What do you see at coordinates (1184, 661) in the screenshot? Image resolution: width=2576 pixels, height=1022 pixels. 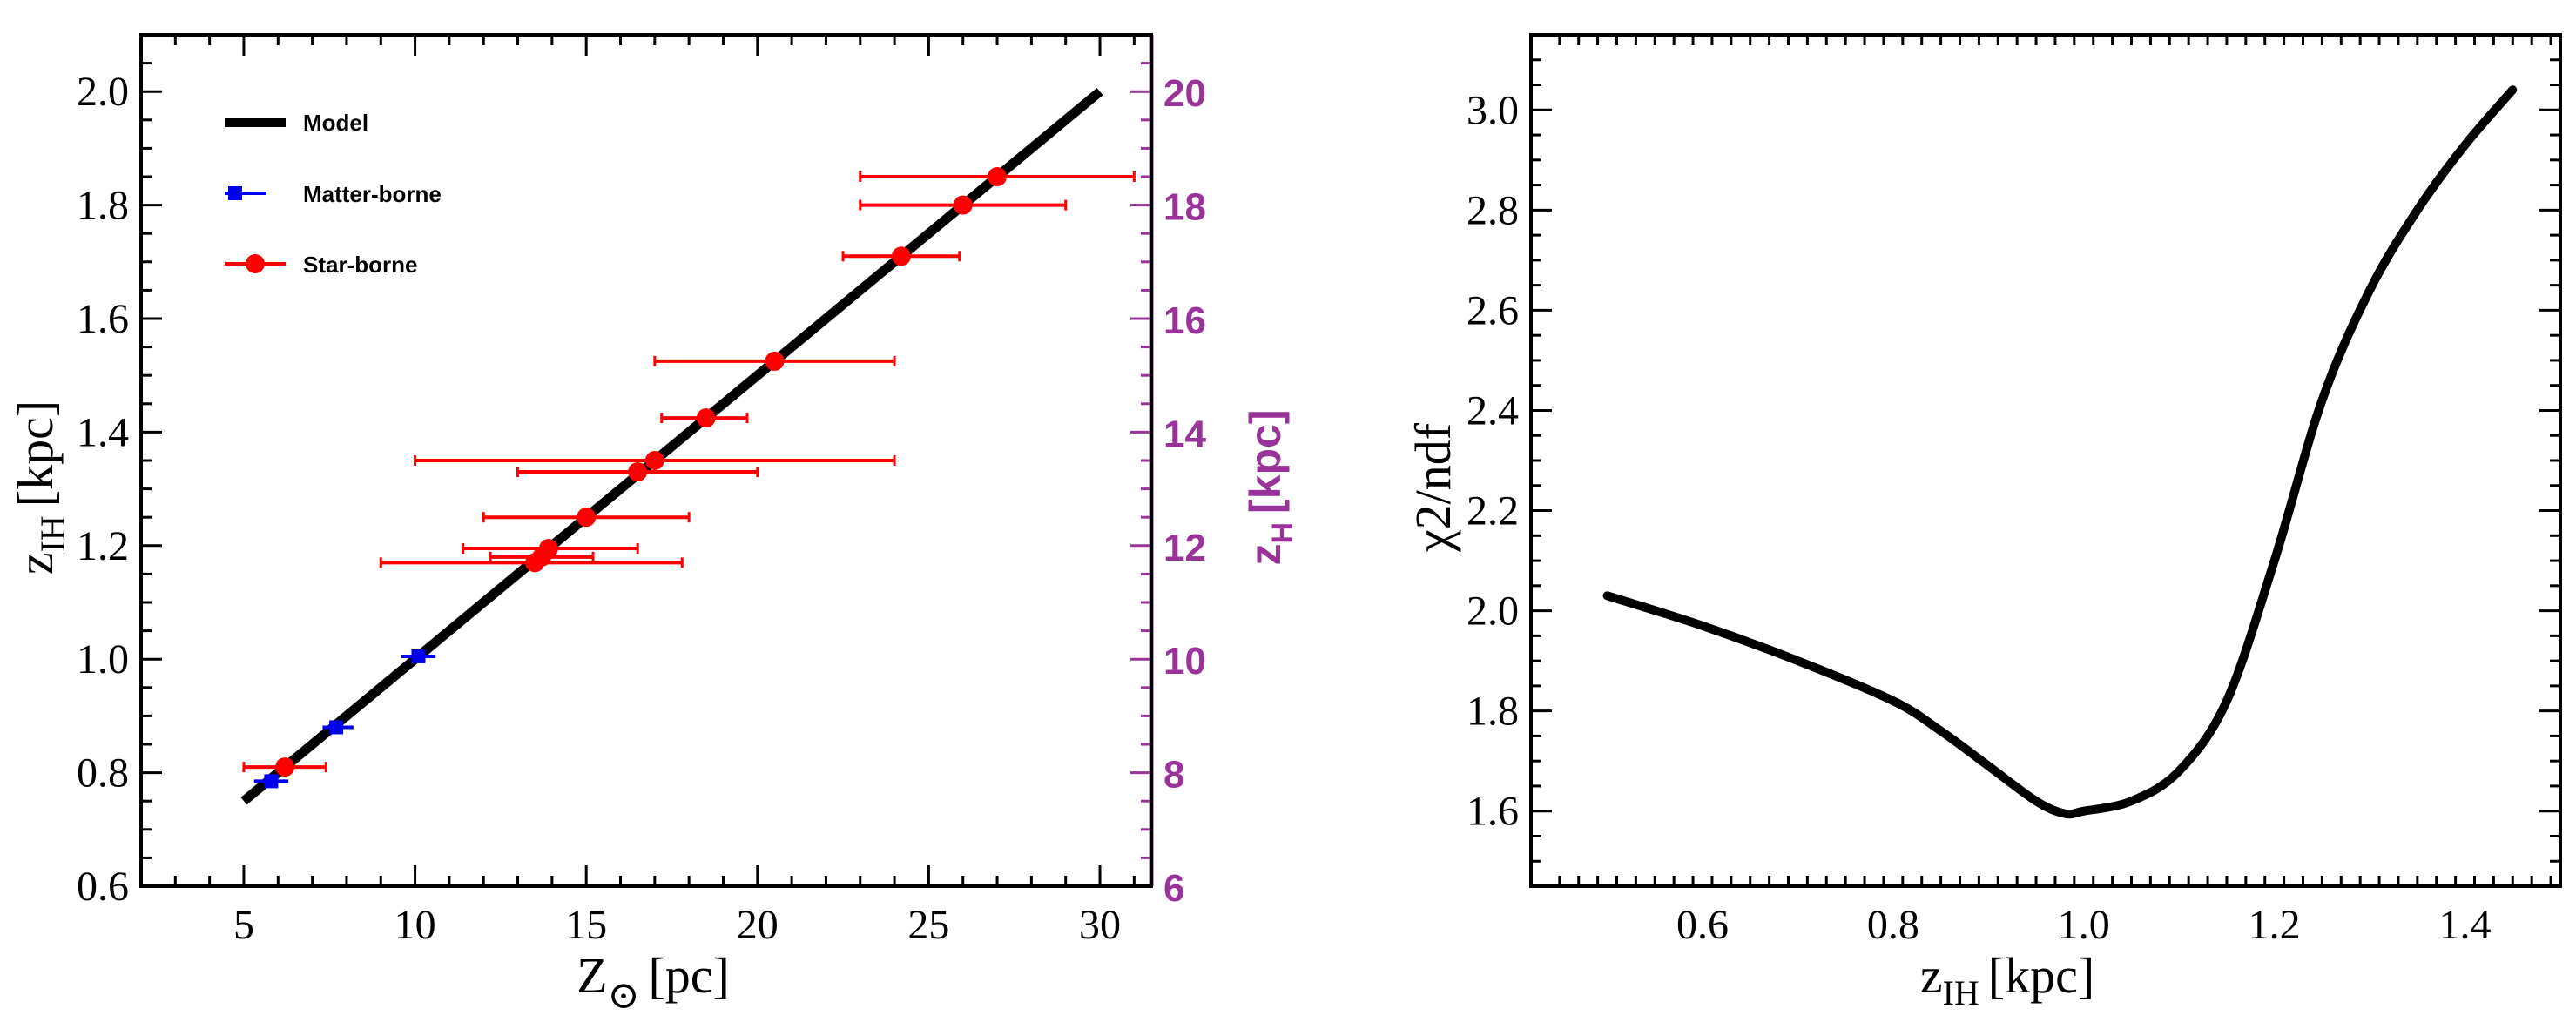 I see `y2-tick-label: 10` at bounding box center [1184, 661].